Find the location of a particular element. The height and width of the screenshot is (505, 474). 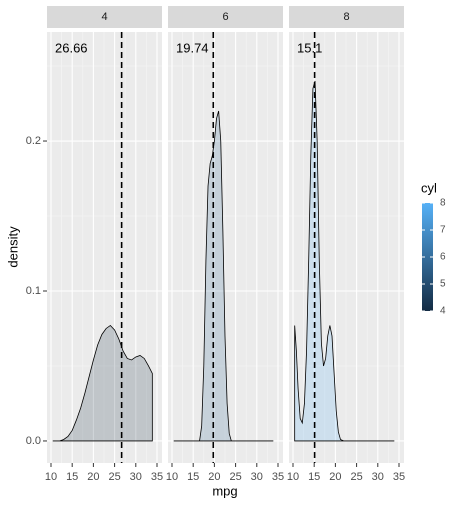

mean-label: 15.1 is located at coordinates (309, 47).